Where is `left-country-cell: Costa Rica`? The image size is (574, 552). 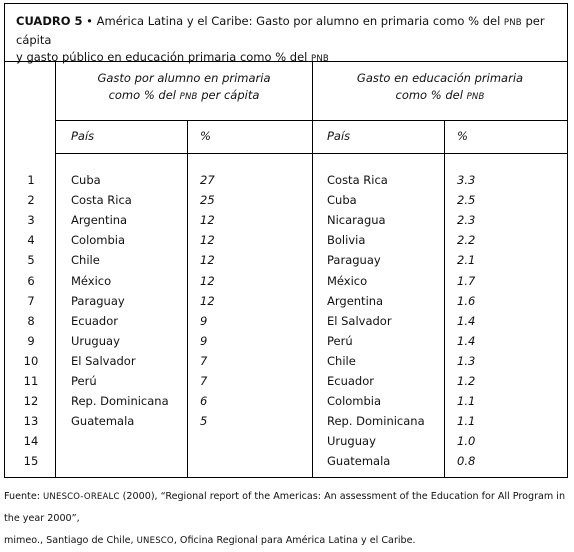
left-country-cell: Costa Rica is located at coordinates (101, 200).